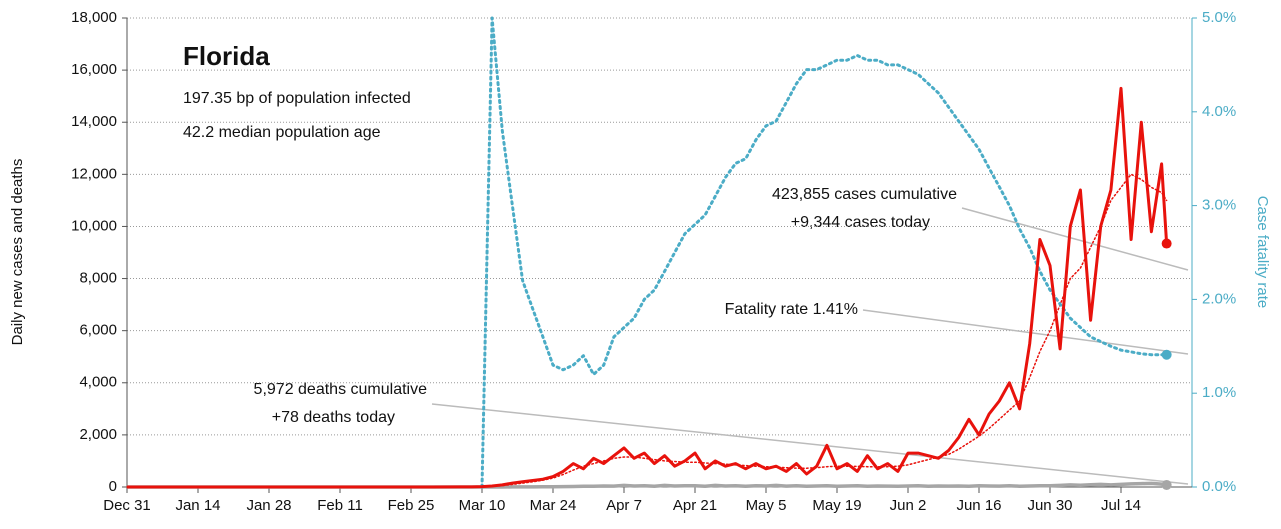 This screenshot has width=1281, height=529. I want to click on x-tick-label: Feb 25, so click(411, 505).